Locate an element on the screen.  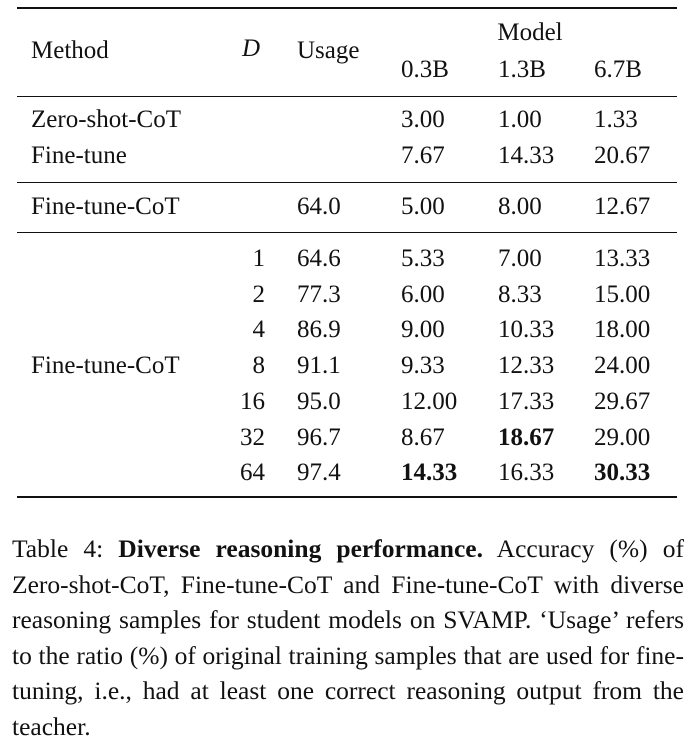
header-usage: Usage is located at coordinates (328, 50).